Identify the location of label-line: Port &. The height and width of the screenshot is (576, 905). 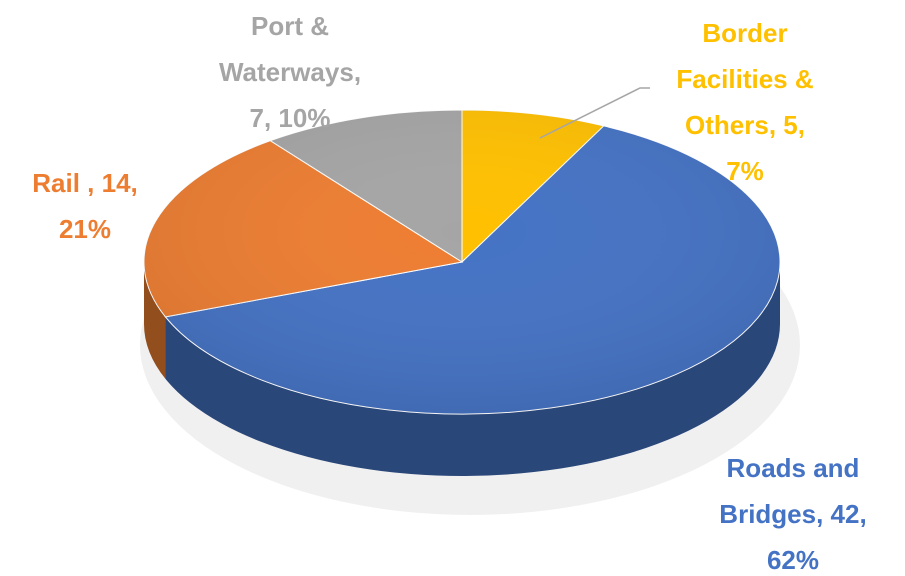
(290, 26).